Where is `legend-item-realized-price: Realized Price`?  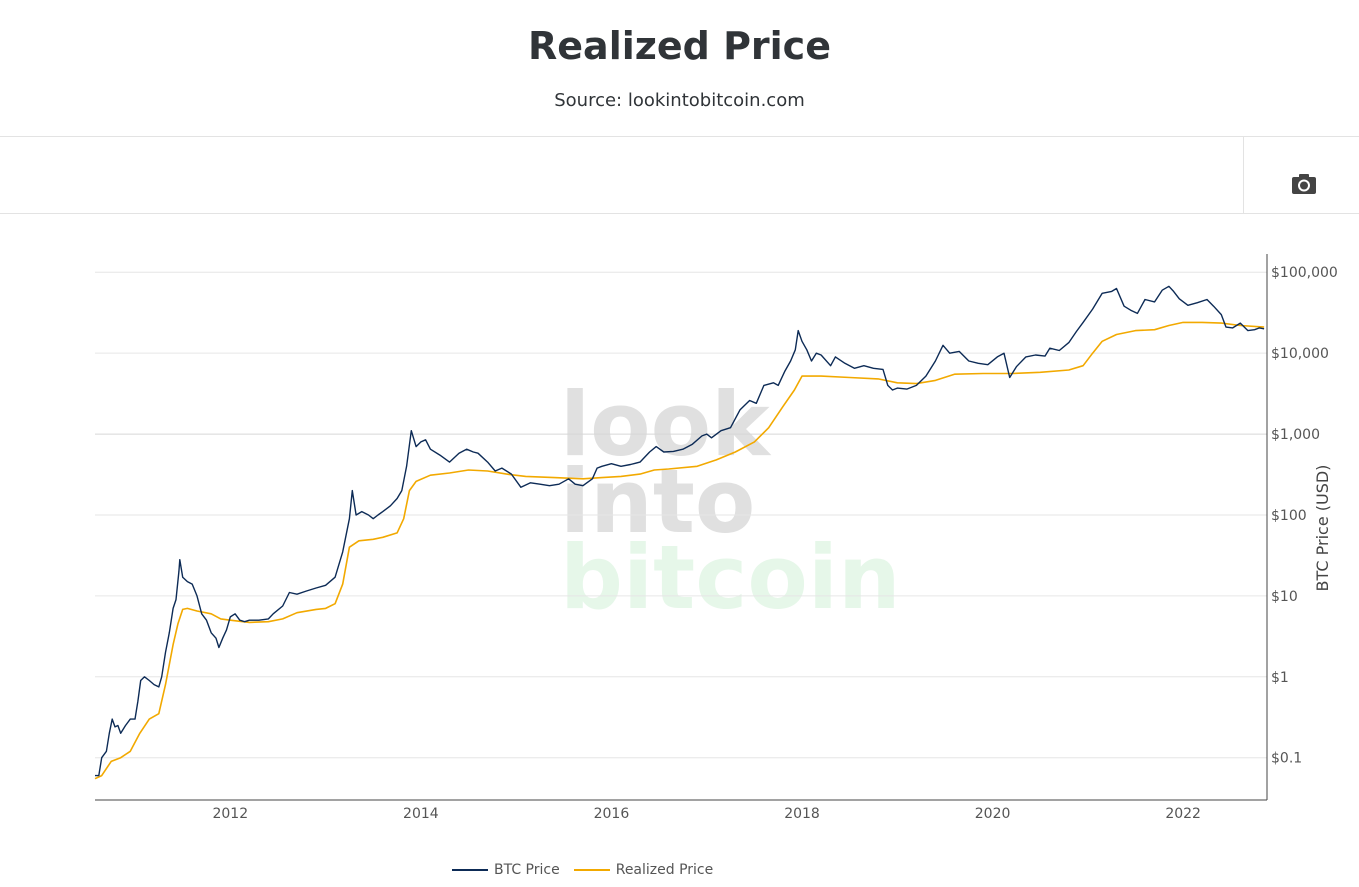 legend-item-realized-price: Realized Price is located at coordinates (643, 870).